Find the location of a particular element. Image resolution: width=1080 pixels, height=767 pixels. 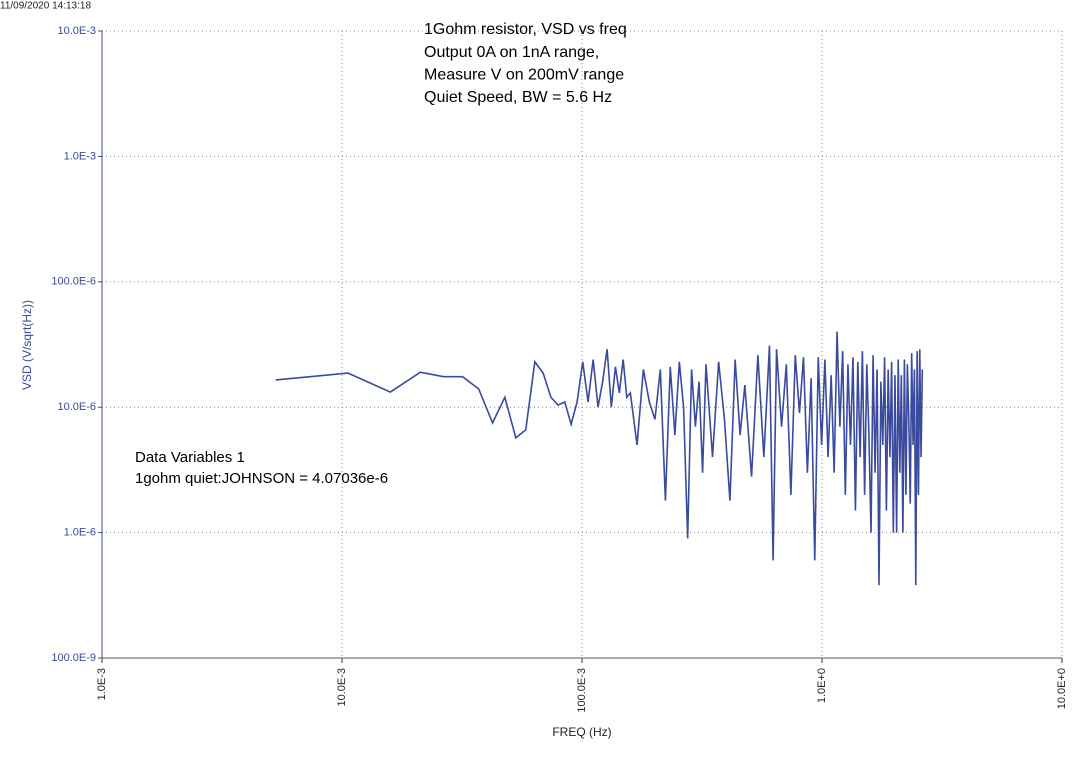

title-line: Output 0A on 1nA range, is located at coordinates (511, 52).